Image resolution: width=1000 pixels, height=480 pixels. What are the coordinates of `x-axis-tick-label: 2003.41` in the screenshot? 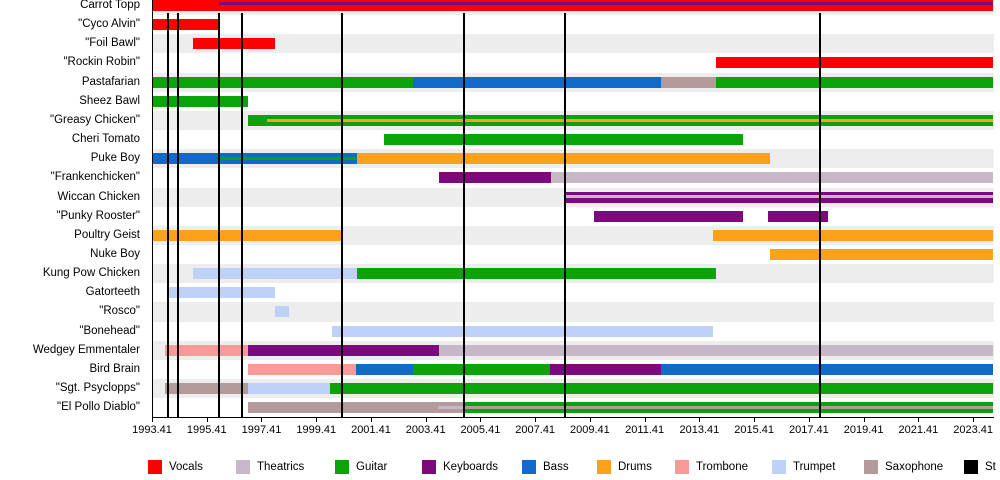 It's located at (425, 430).